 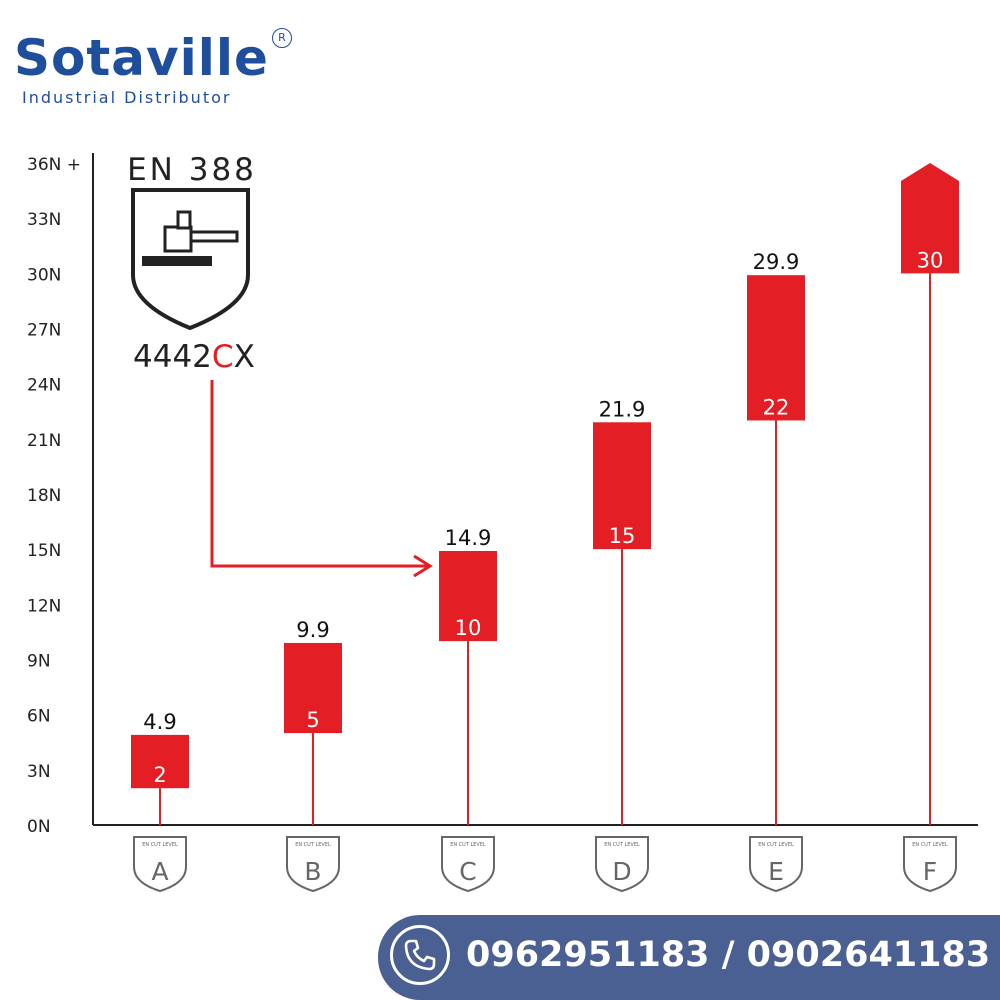 I want to click on range-low-label: 15, so click(x=622, y=536).